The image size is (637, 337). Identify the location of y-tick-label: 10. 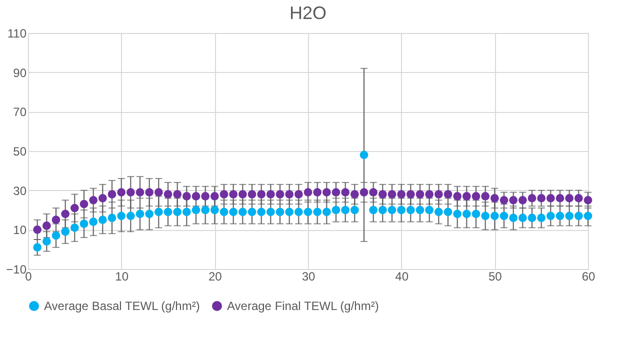
(20, 230).